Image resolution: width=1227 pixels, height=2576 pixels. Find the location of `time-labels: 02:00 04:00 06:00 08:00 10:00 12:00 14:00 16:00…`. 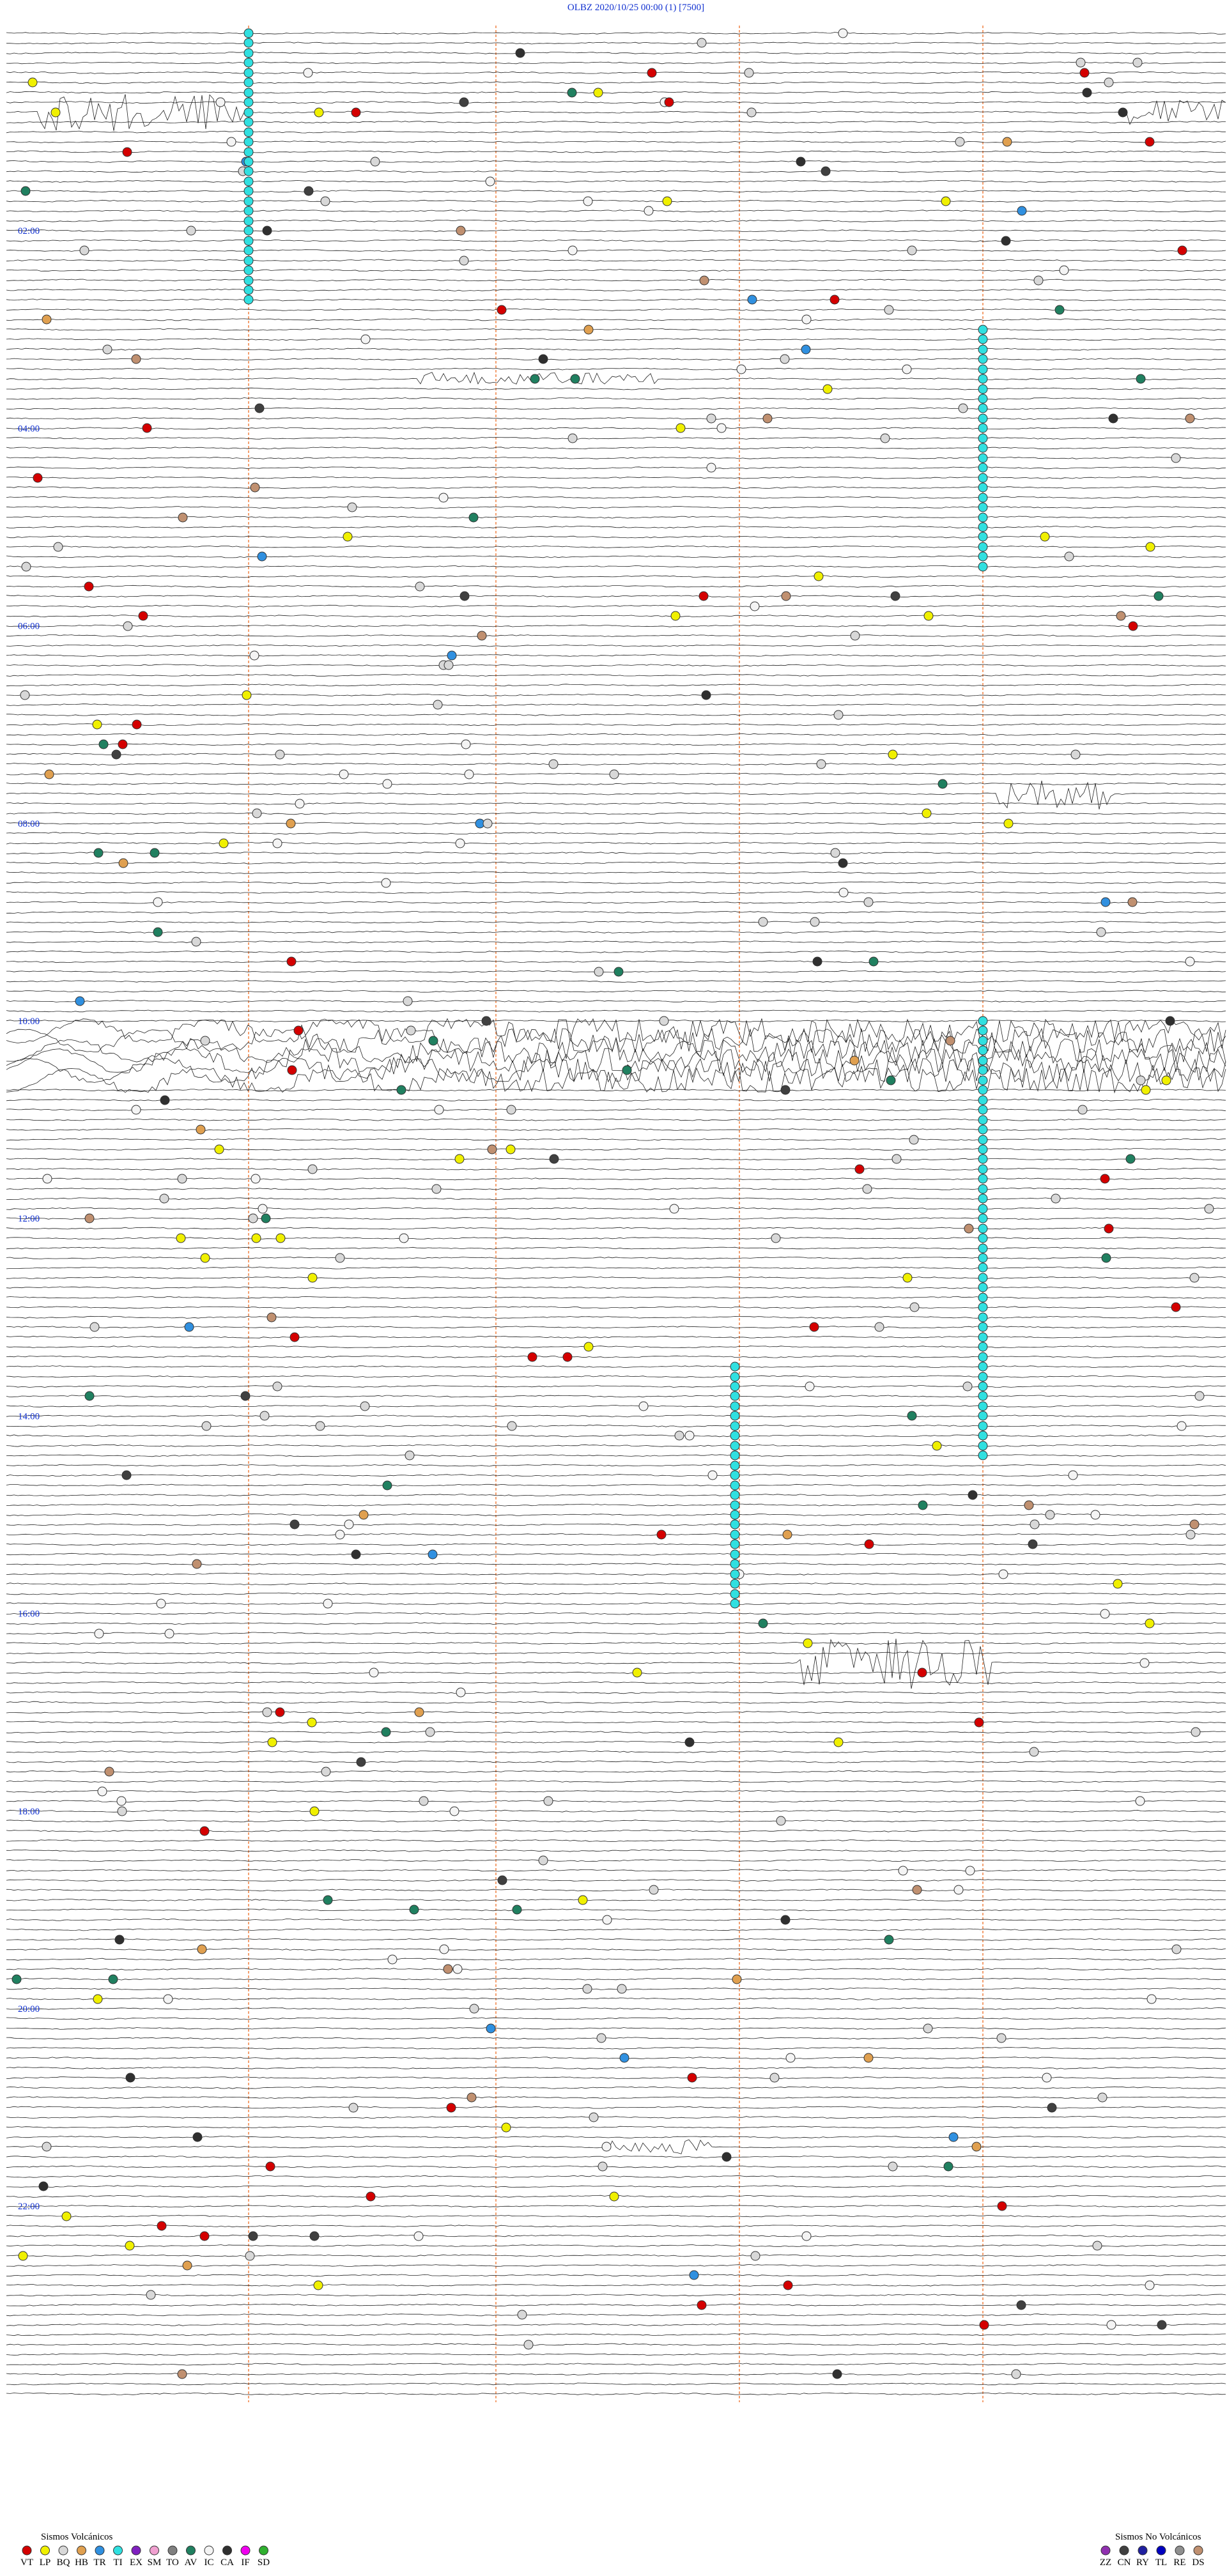

time-labels: 02:00 04:00 06:00 08:00 10:00 12:00 14:00 16:00… is located at coordinates (29, 1219).